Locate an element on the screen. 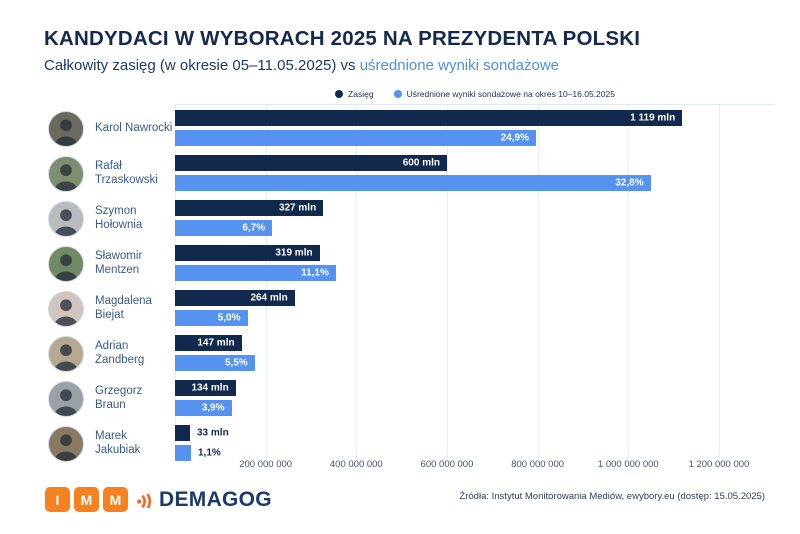  legend-dot-navy-icon is located at coordinates (339, 94).